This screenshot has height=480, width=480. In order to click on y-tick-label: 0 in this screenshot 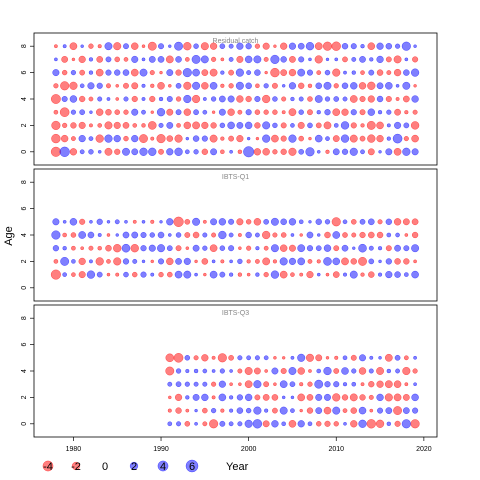, I will do `click(24, 424)`.